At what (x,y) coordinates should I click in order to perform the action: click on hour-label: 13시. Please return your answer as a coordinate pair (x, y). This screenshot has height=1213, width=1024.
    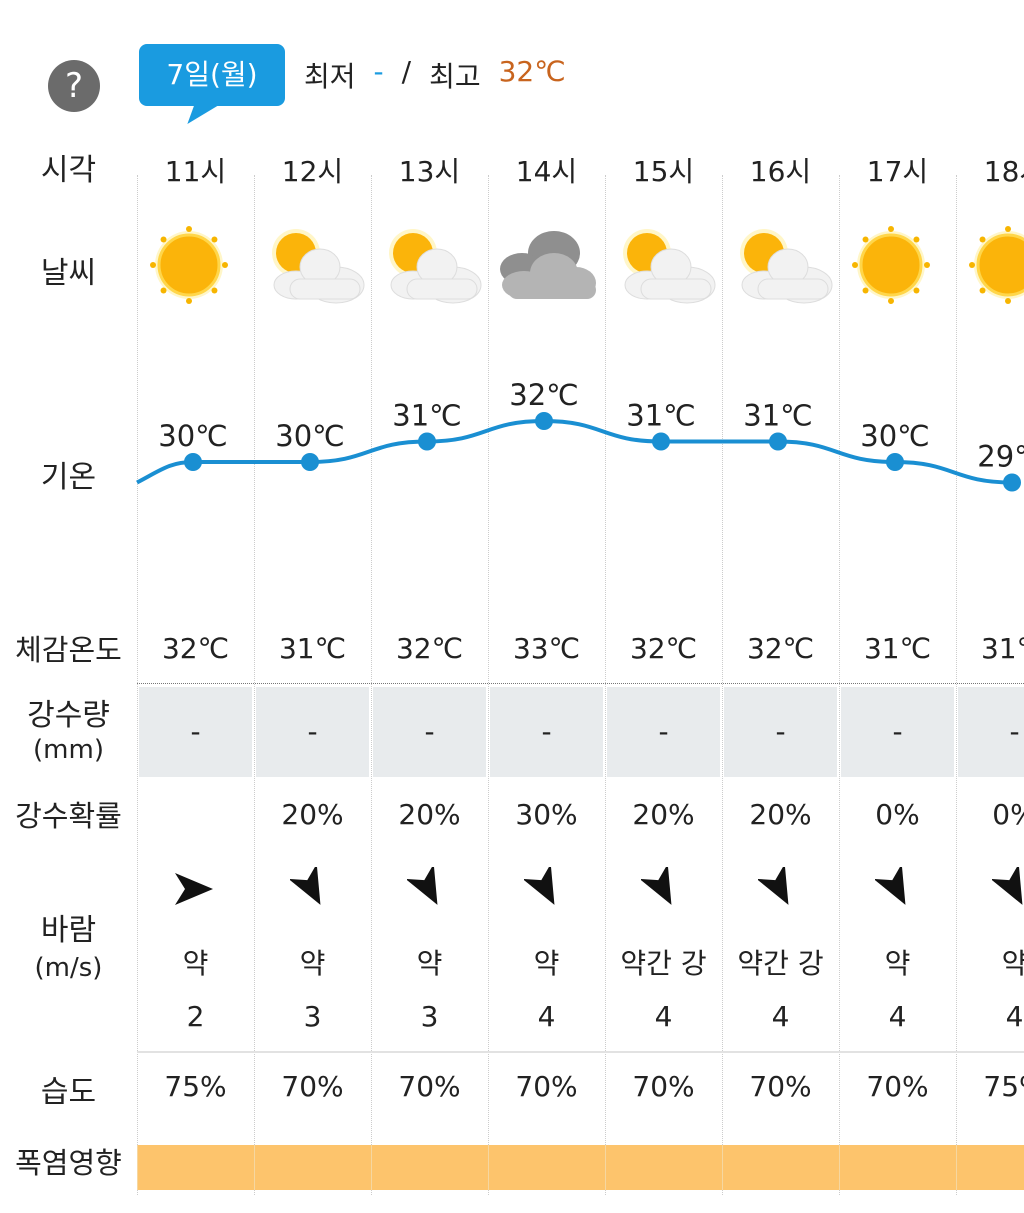
    Looking at the image, I should click on (429, 171).